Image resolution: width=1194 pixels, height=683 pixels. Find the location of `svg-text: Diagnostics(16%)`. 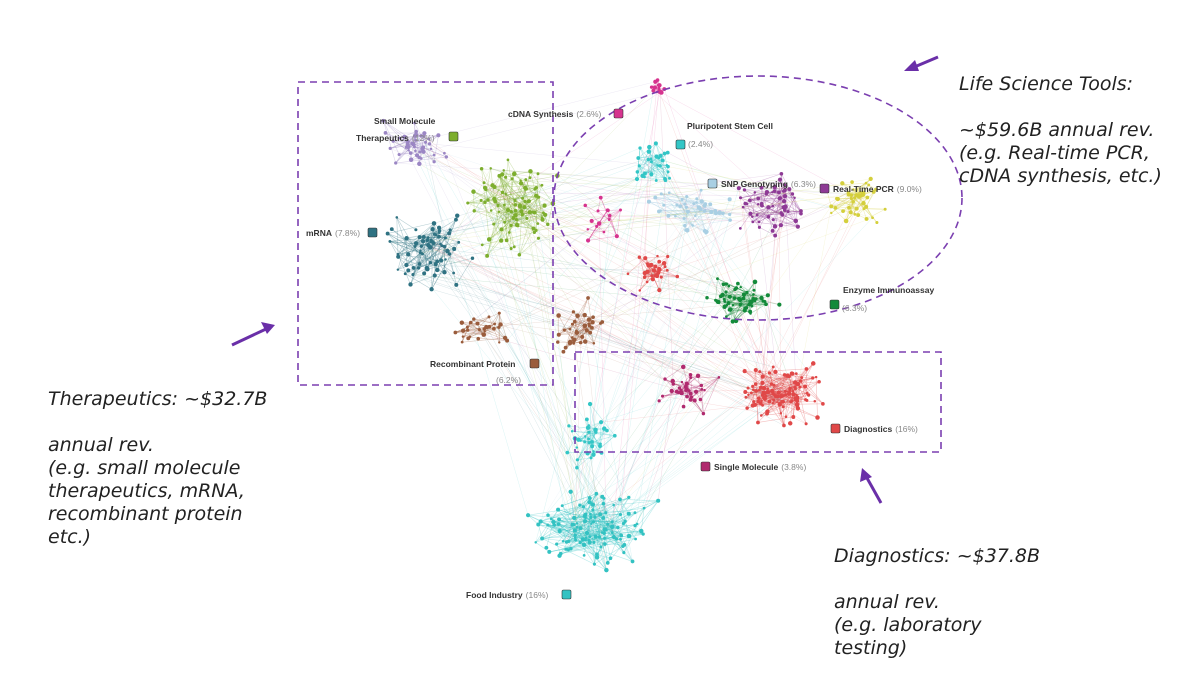

svg-text: Diagnostics(16%) is located at coordinates (881, 429).